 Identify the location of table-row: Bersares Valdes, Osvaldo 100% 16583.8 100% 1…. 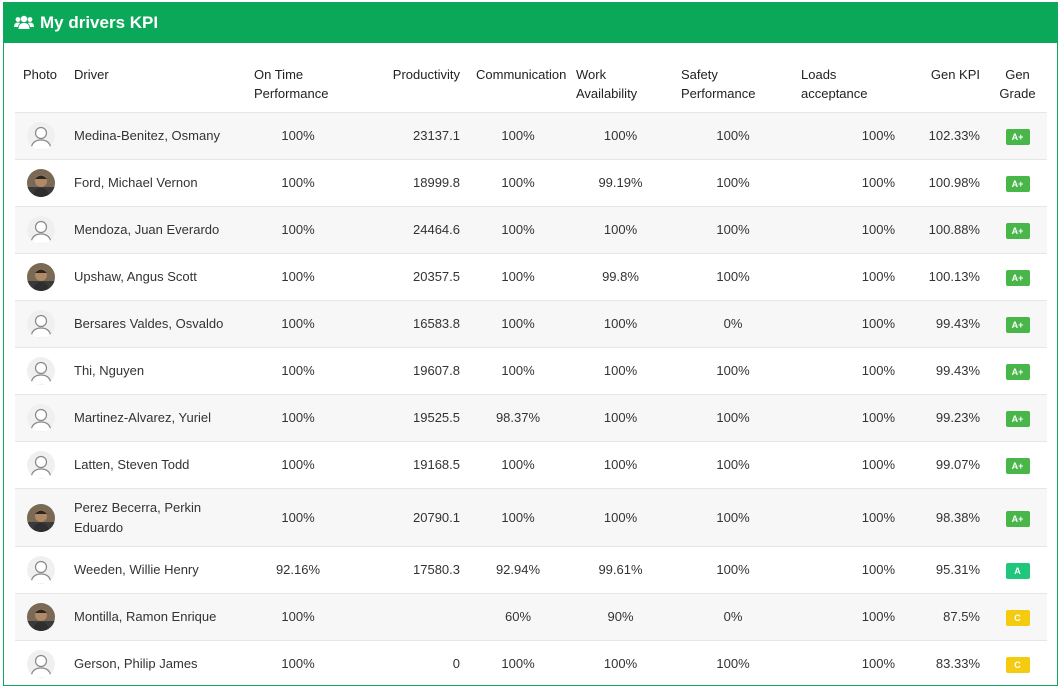
(531, 324).